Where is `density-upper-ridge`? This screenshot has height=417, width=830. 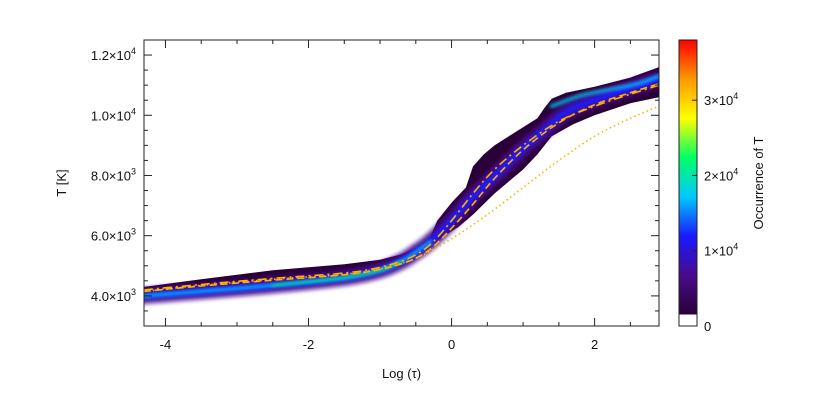 density-upper-ridge is located at coordinates (604, 91).